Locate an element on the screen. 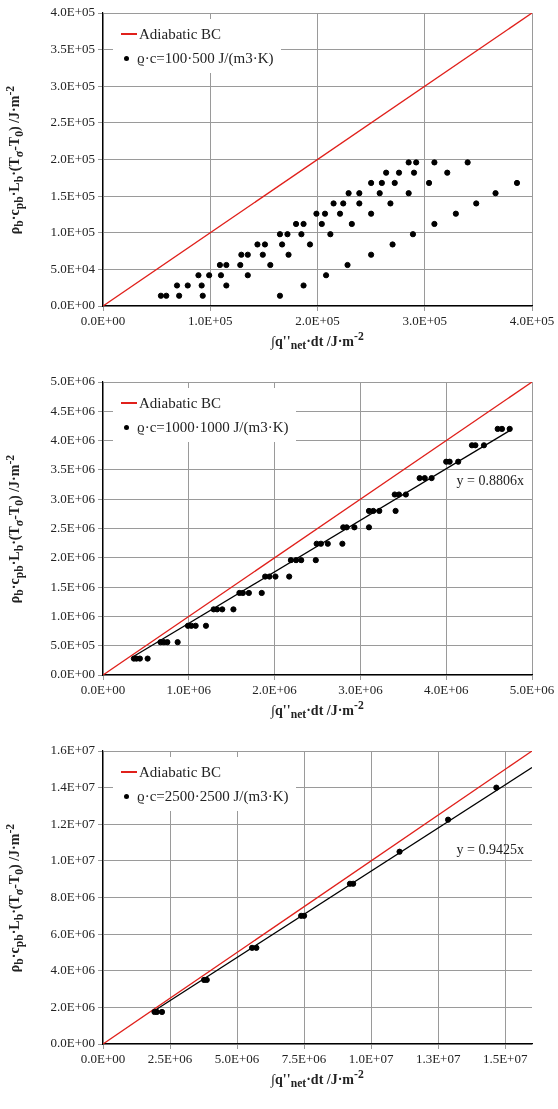 This screenshot has height=1109, width=558. x-tick-label: 1.3E+07 is located at coordinates (438, 1059).